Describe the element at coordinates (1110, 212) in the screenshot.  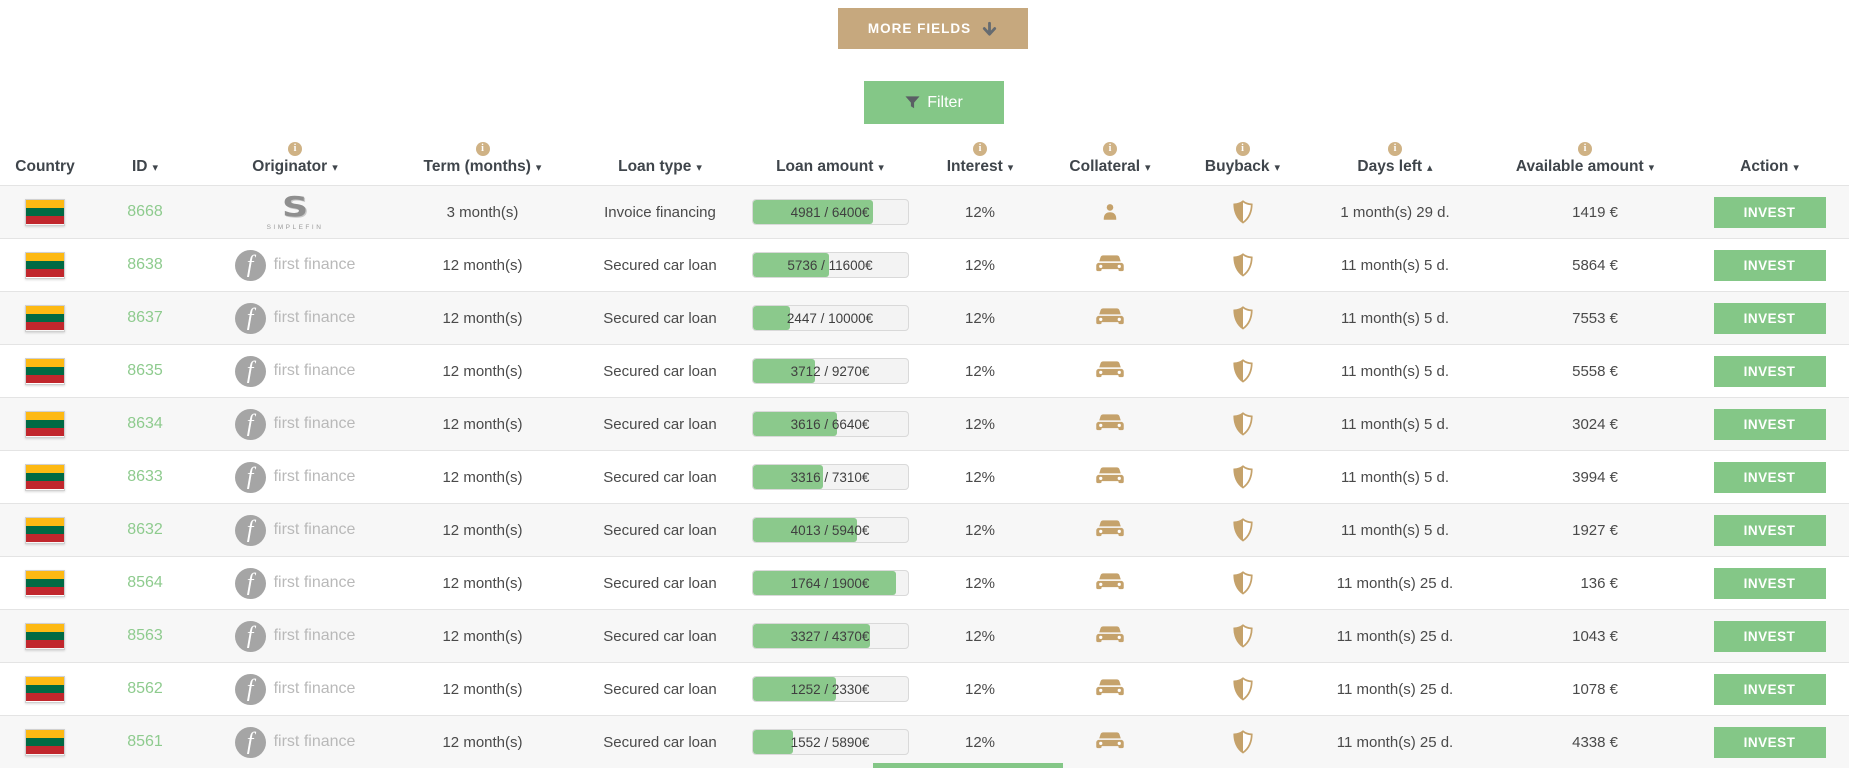
I see `person-icon` at that location.